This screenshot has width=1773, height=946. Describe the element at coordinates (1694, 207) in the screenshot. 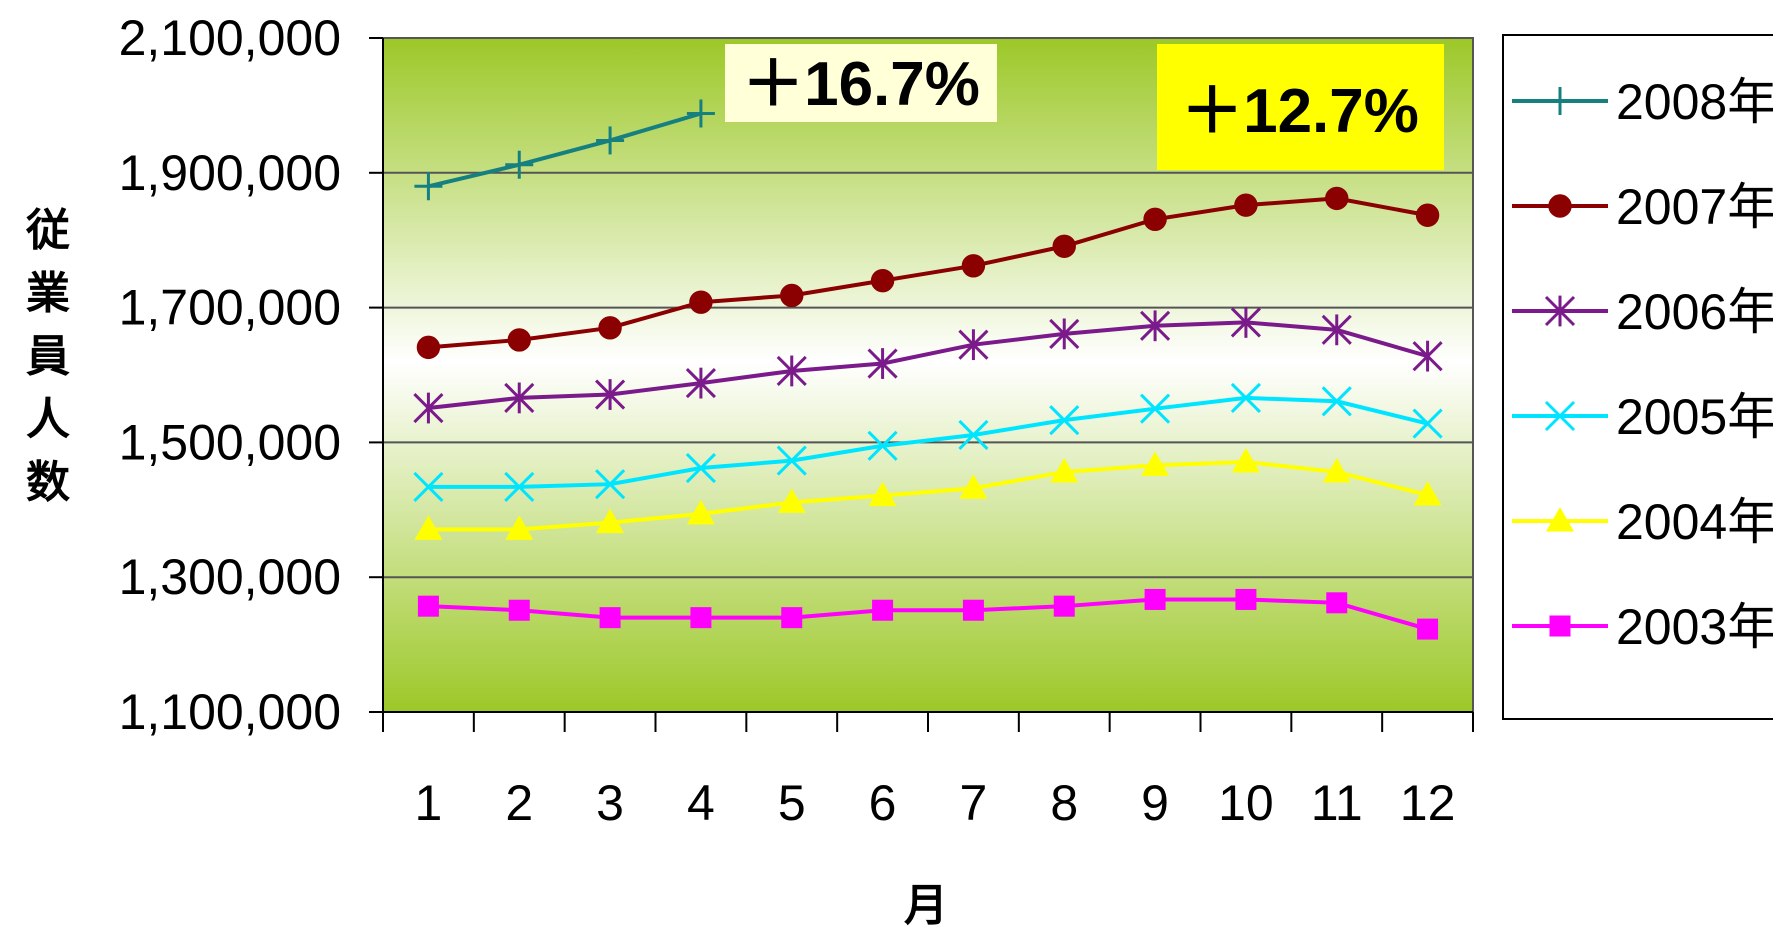

I see `legend-label: 2007年` at that location.